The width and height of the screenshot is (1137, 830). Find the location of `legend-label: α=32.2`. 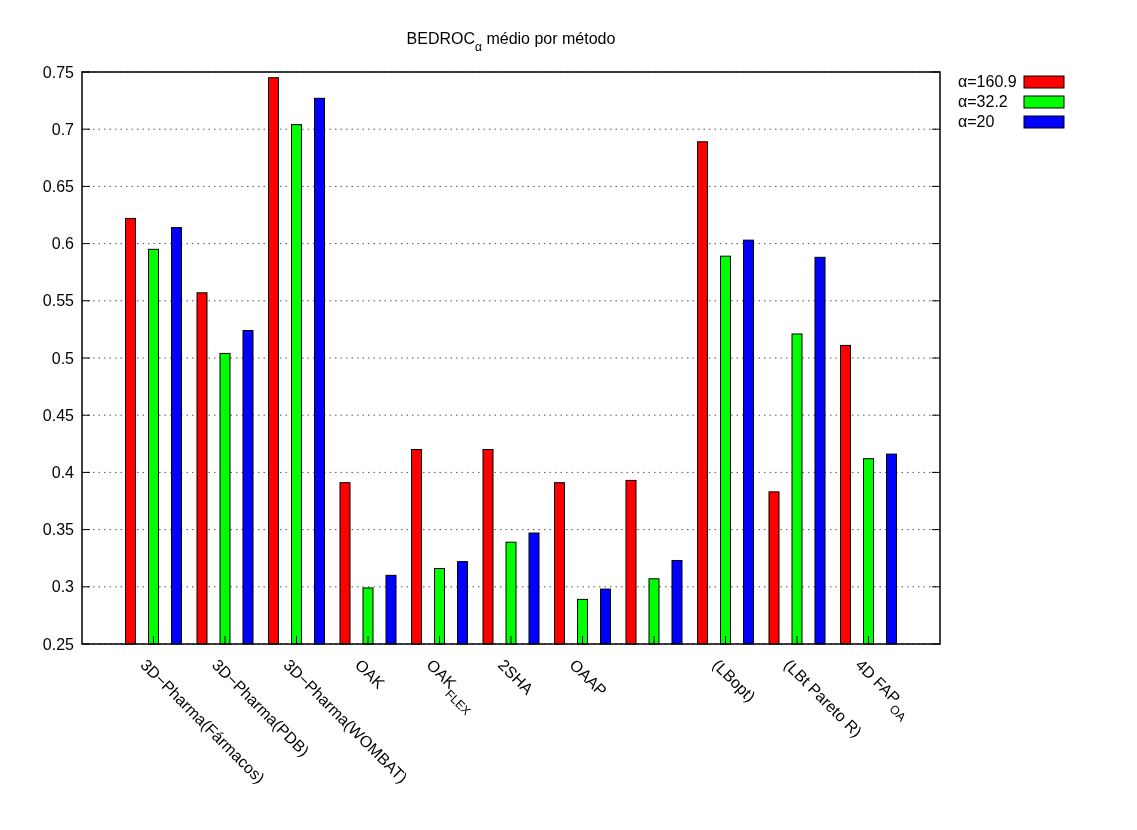

legend-label: α=32.2 is located at coordinates (983, 101).